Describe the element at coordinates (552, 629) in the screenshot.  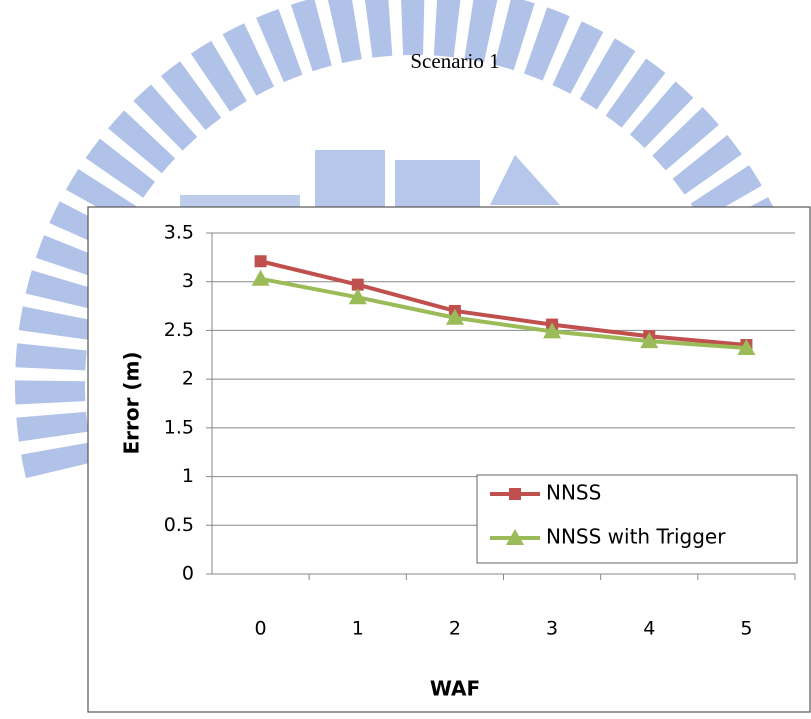
I see `x-tick-label: 3` at that location.